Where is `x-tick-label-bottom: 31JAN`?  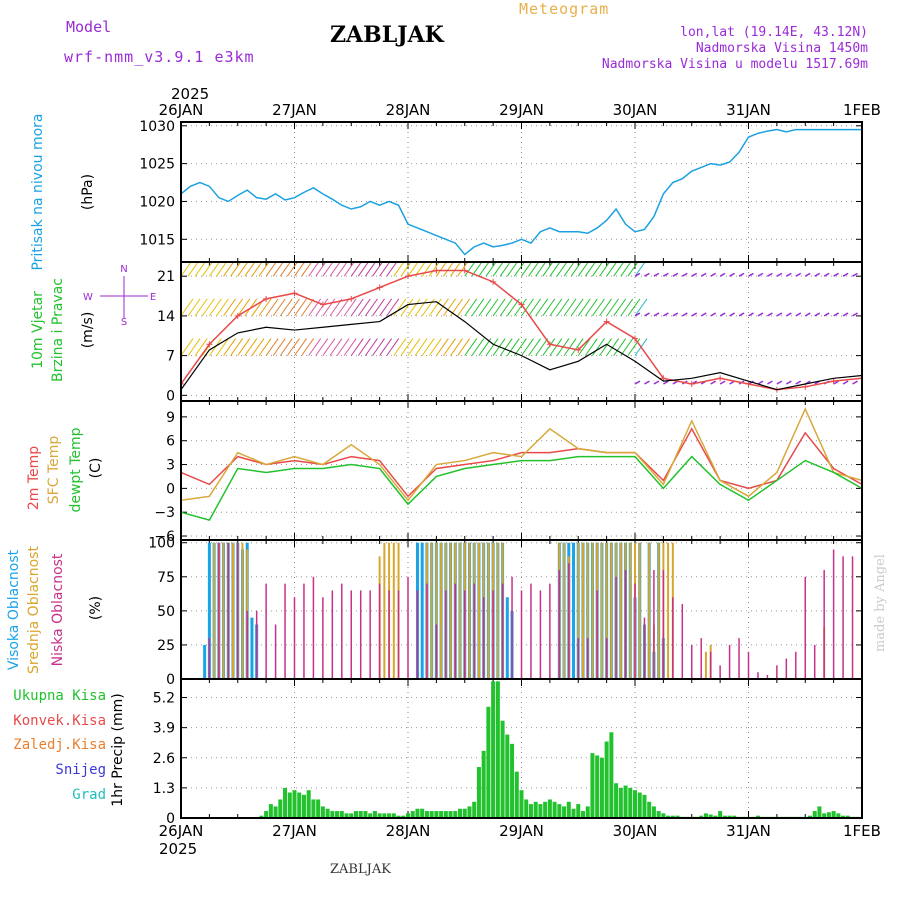
x-tick-label-bottom: 31JAN is located at coordinates (748, 831).